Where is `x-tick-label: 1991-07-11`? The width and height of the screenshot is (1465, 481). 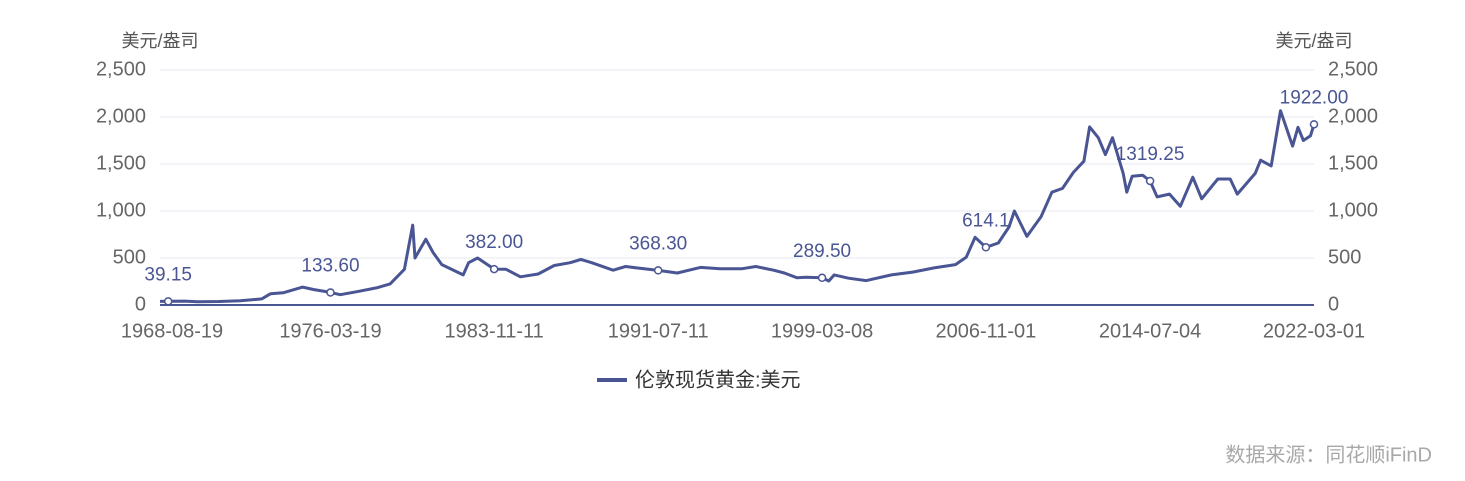
x-tick-label: 1991-07-11 is located at coordinates (658, 331).